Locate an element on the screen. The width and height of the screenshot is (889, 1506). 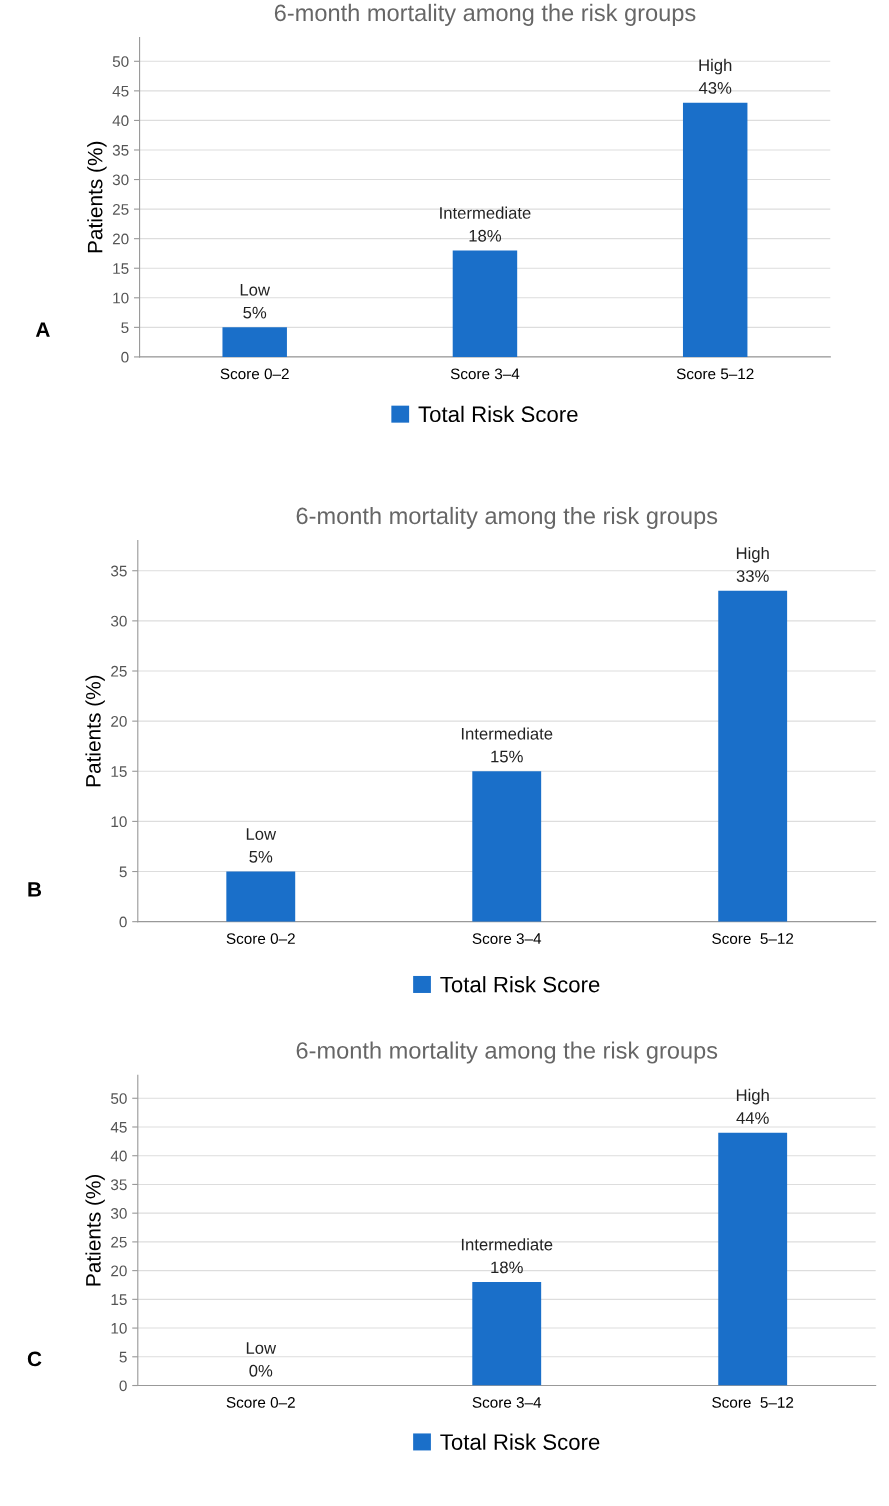
text: A is located at coordinates (42, 329).